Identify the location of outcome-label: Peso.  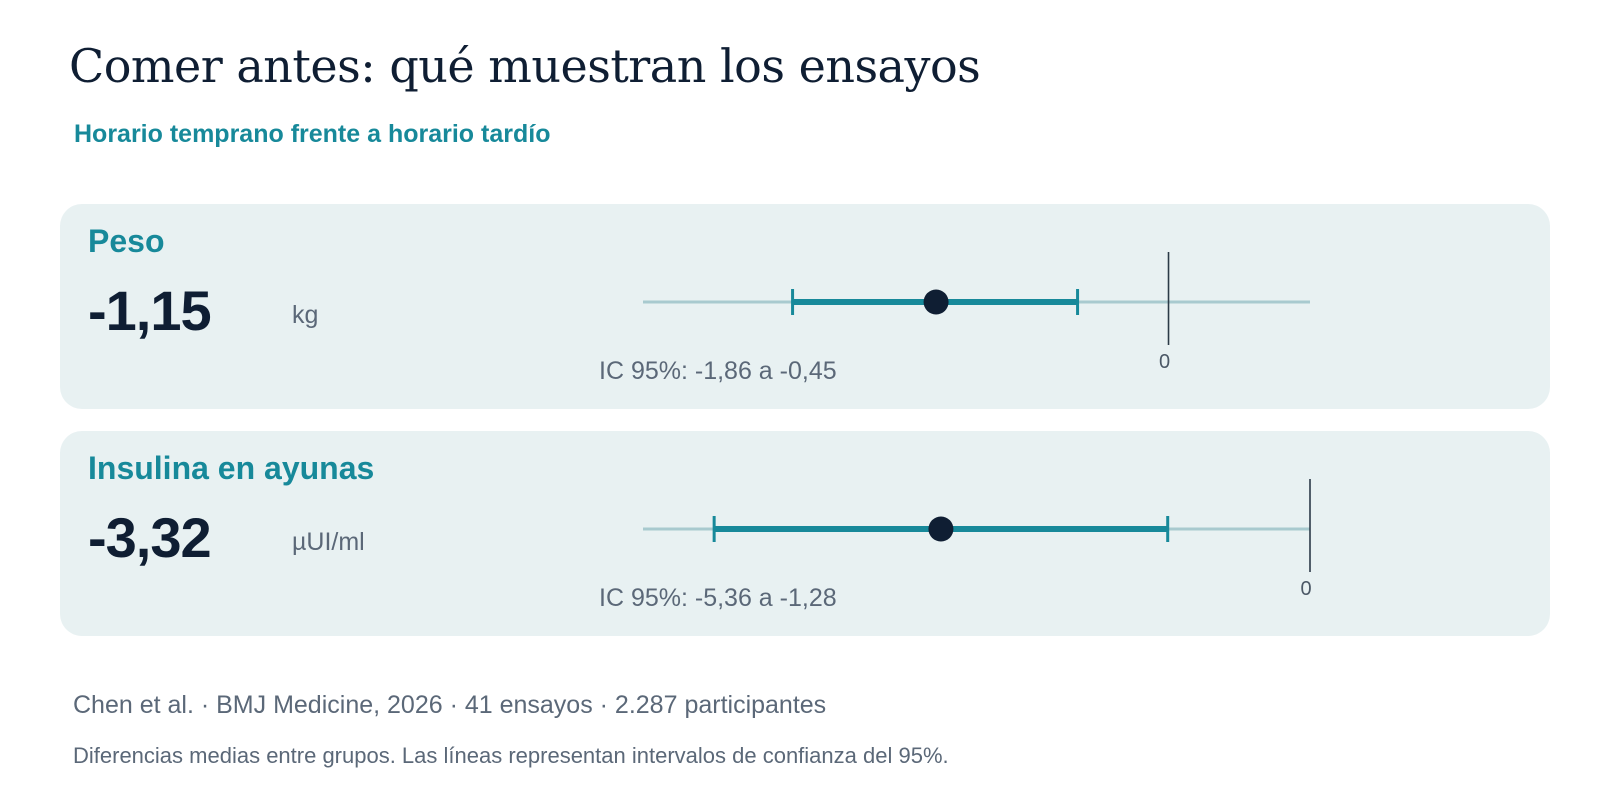
(126, 241).